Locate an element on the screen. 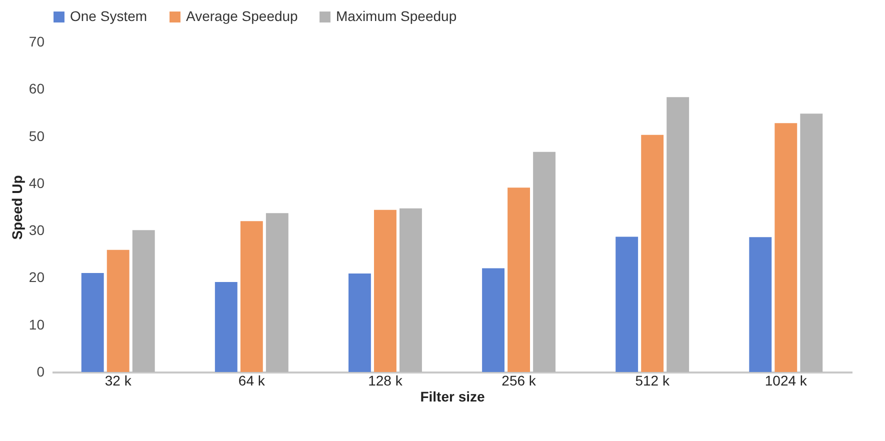  legend-label: One System is located at coordinates (109, 16).